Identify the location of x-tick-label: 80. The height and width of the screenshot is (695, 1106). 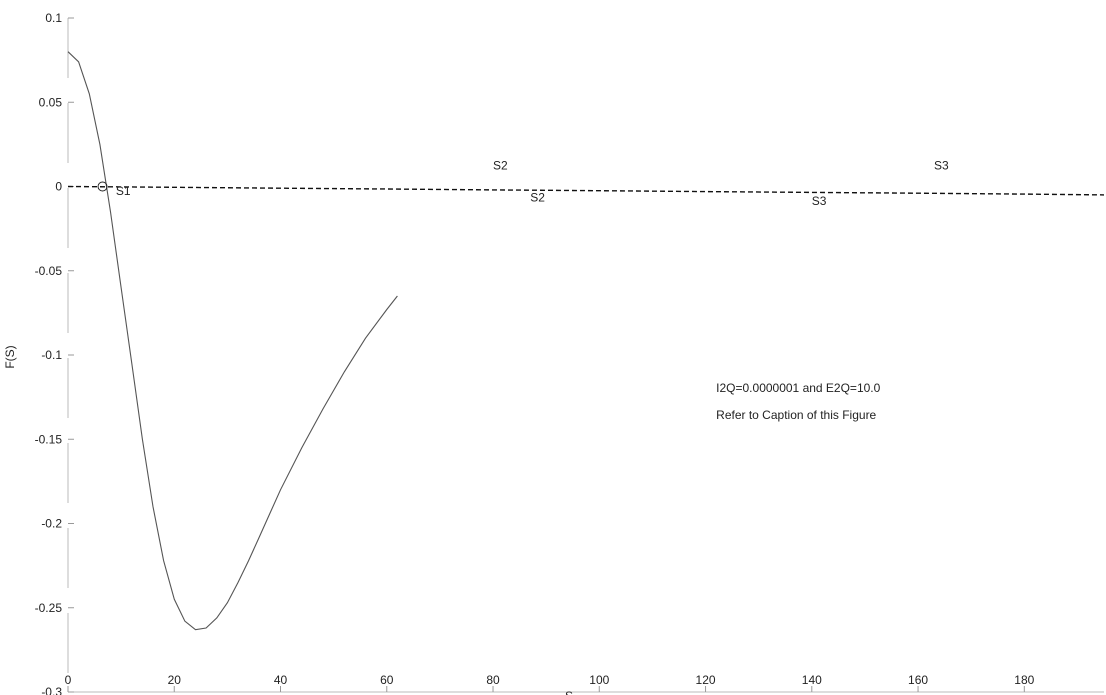
(493, 680).